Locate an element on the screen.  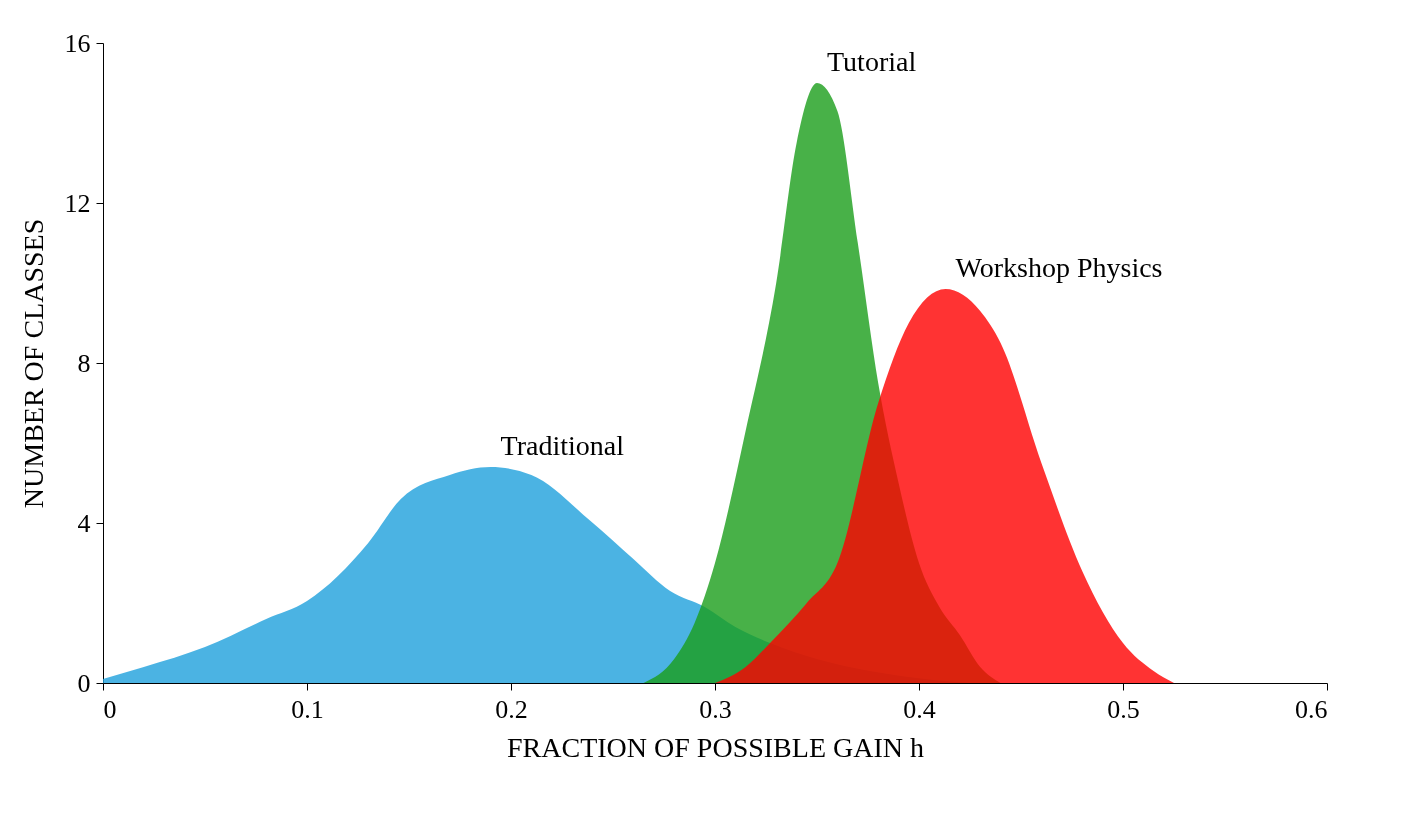
series-label: Traditional is located at coordinates (562, 445).